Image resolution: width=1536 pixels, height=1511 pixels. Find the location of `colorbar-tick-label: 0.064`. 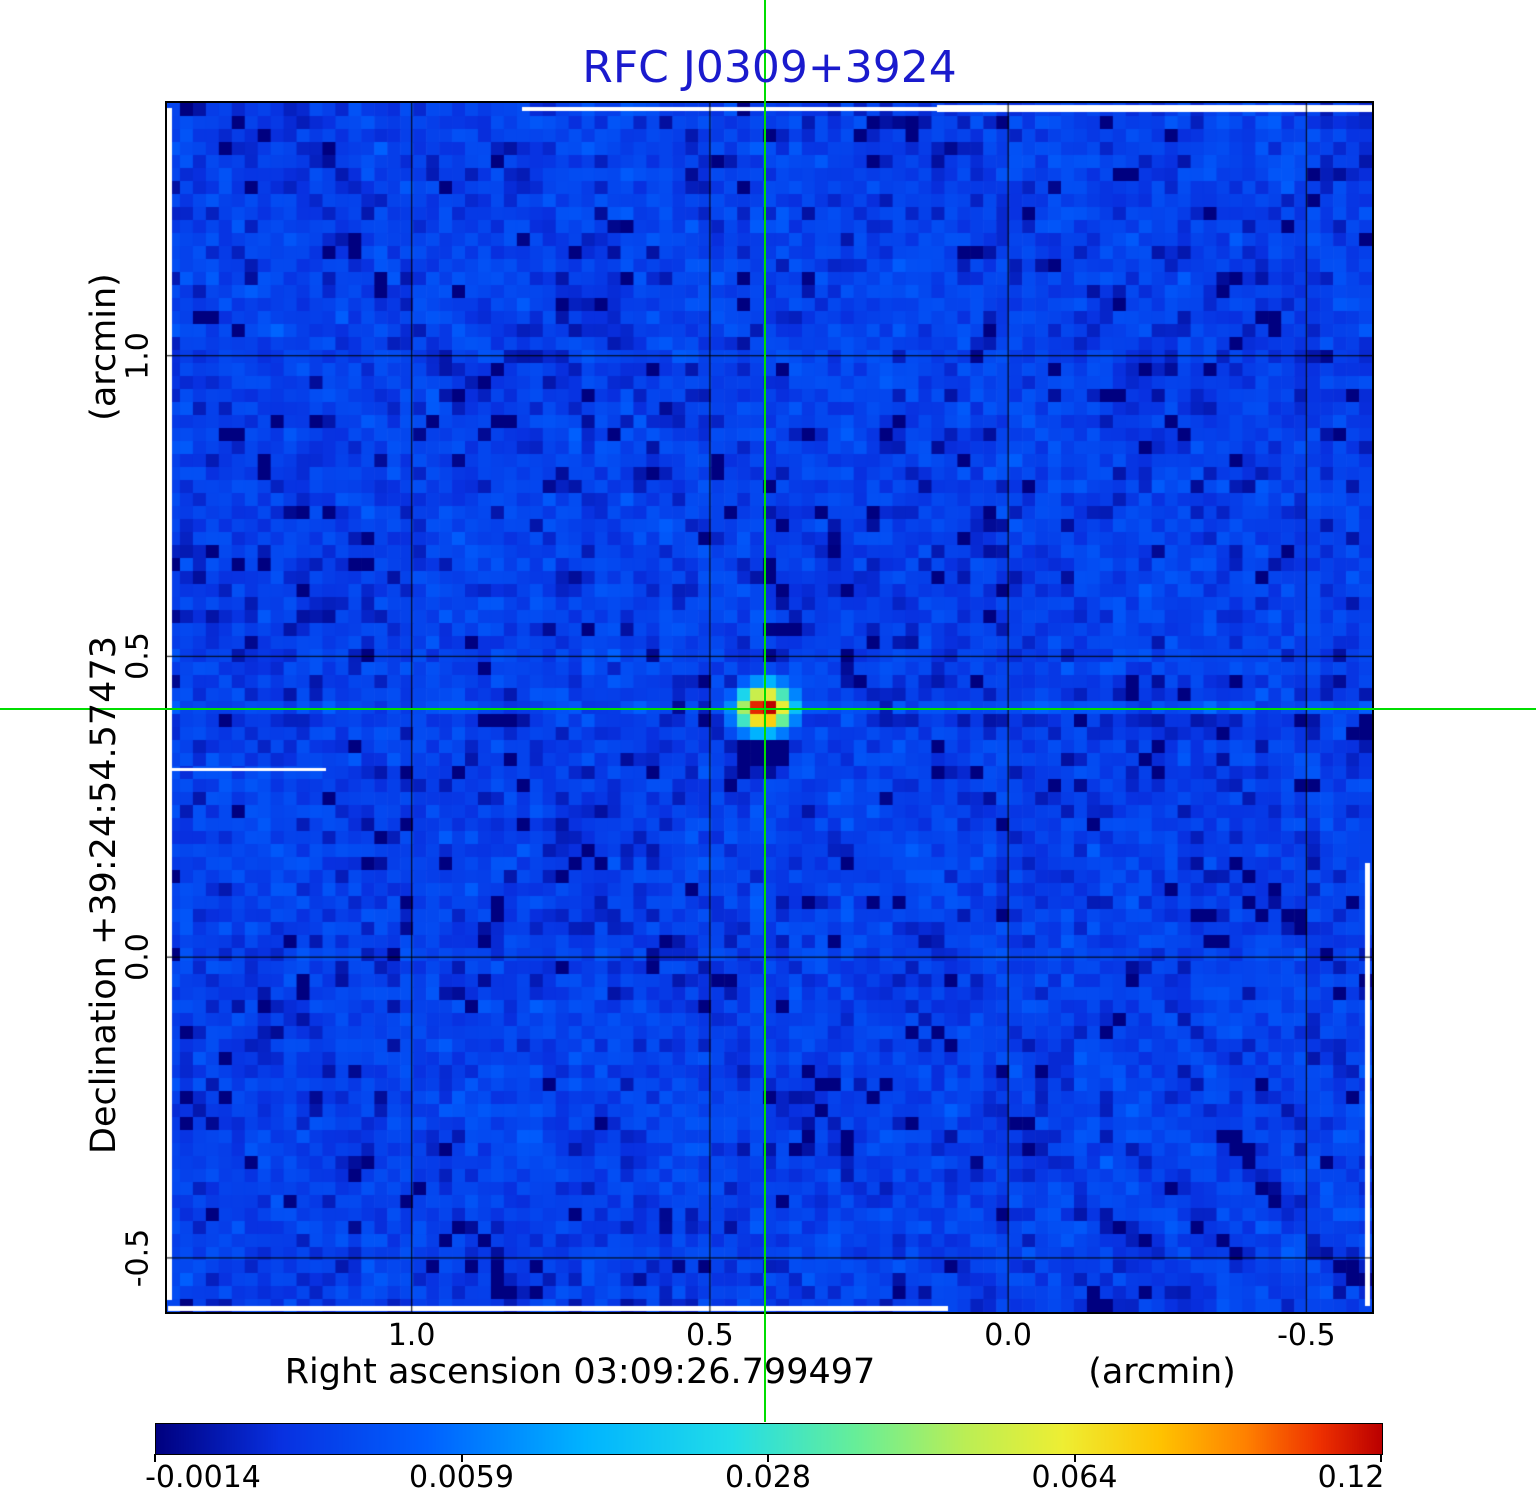

colorbar-tick-label: 0.064 is located at coordinates (1074, 1477).